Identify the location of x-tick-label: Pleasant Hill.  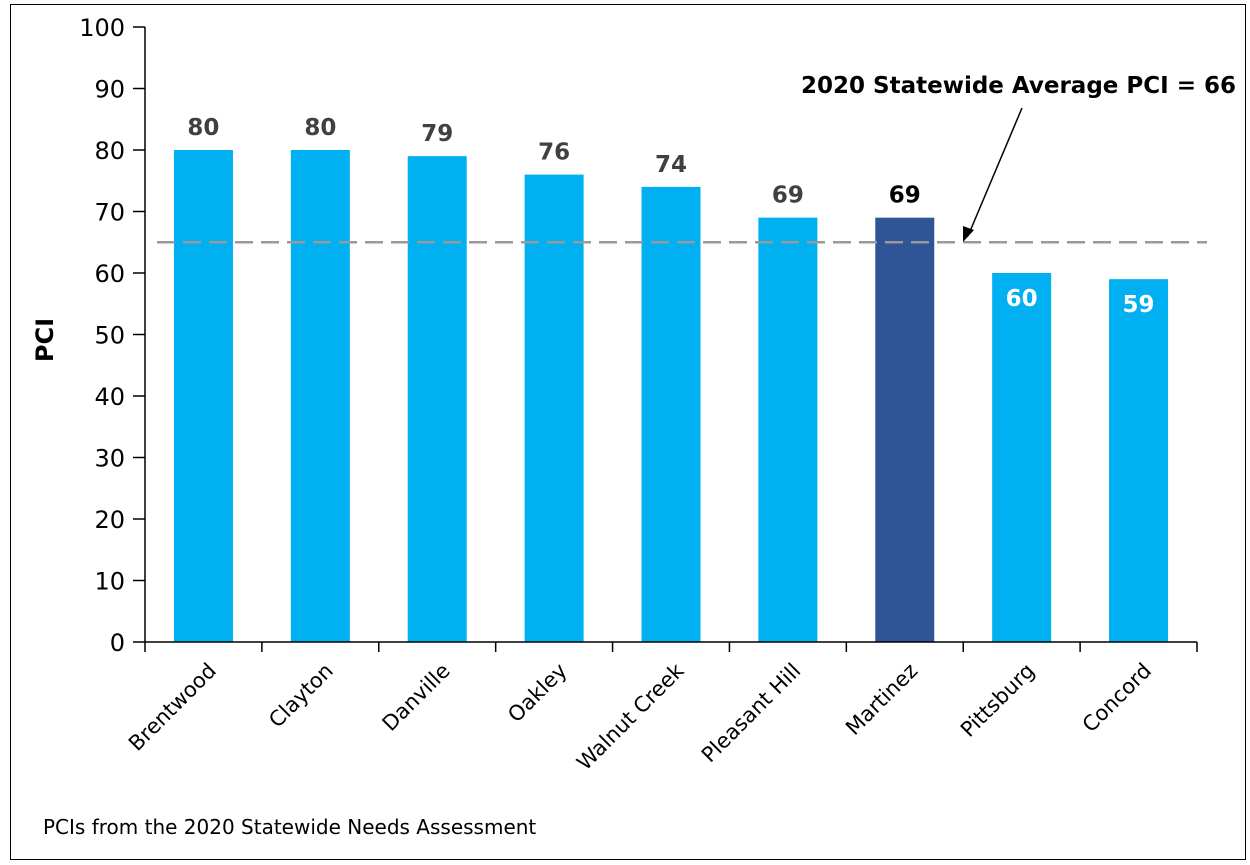
(751, 713).